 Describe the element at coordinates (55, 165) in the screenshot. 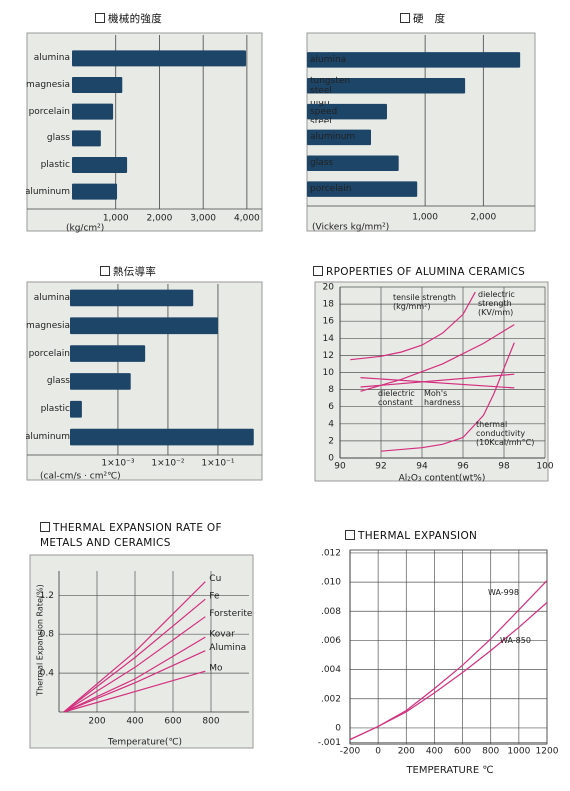

I see `category-label-box: plastic` at that location.